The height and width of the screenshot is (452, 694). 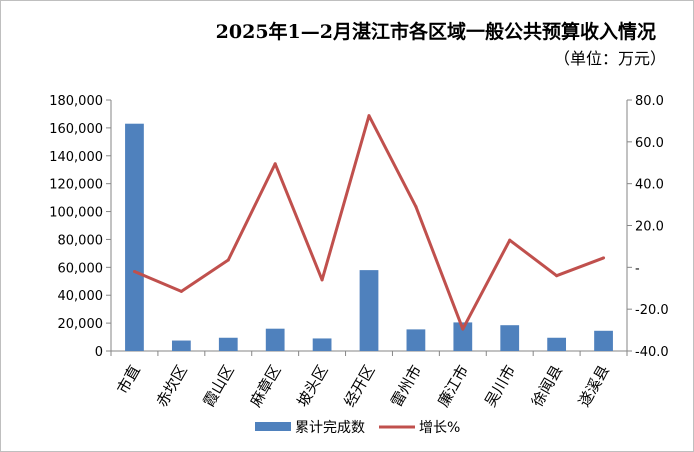 What do you see at coordinates (652, 352) in the screenshot?
I see `right-tick-label: -40.0` at bounding box center [652, 352].